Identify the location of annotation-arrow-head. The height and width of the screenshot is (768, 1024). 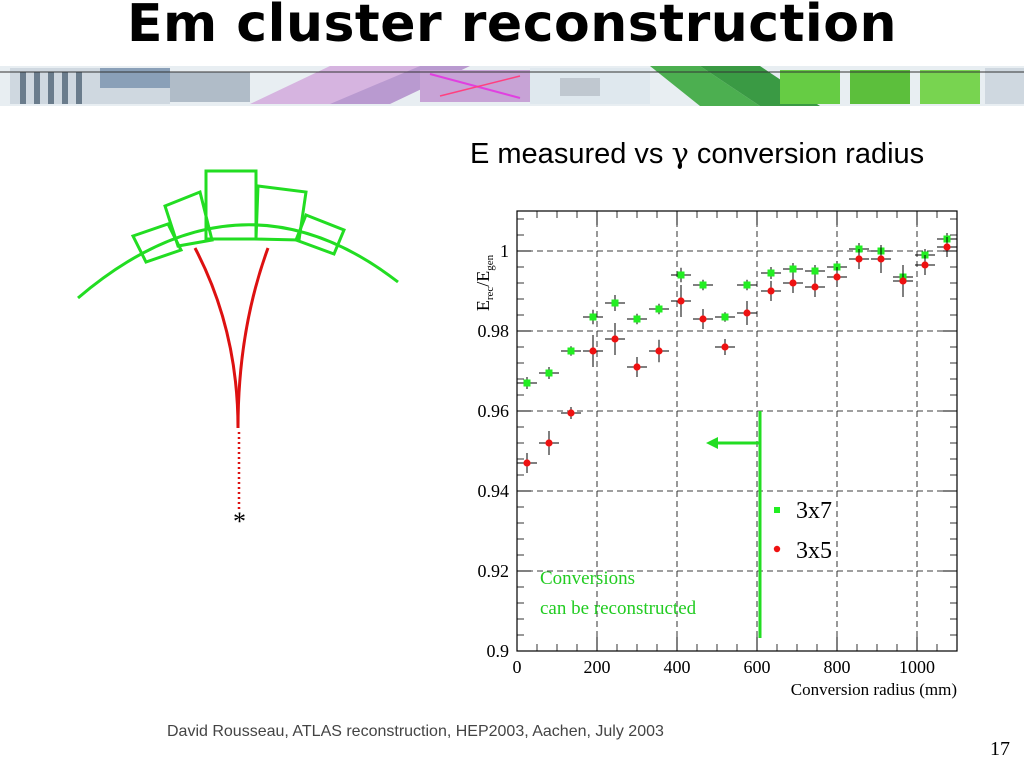
(712, 443).